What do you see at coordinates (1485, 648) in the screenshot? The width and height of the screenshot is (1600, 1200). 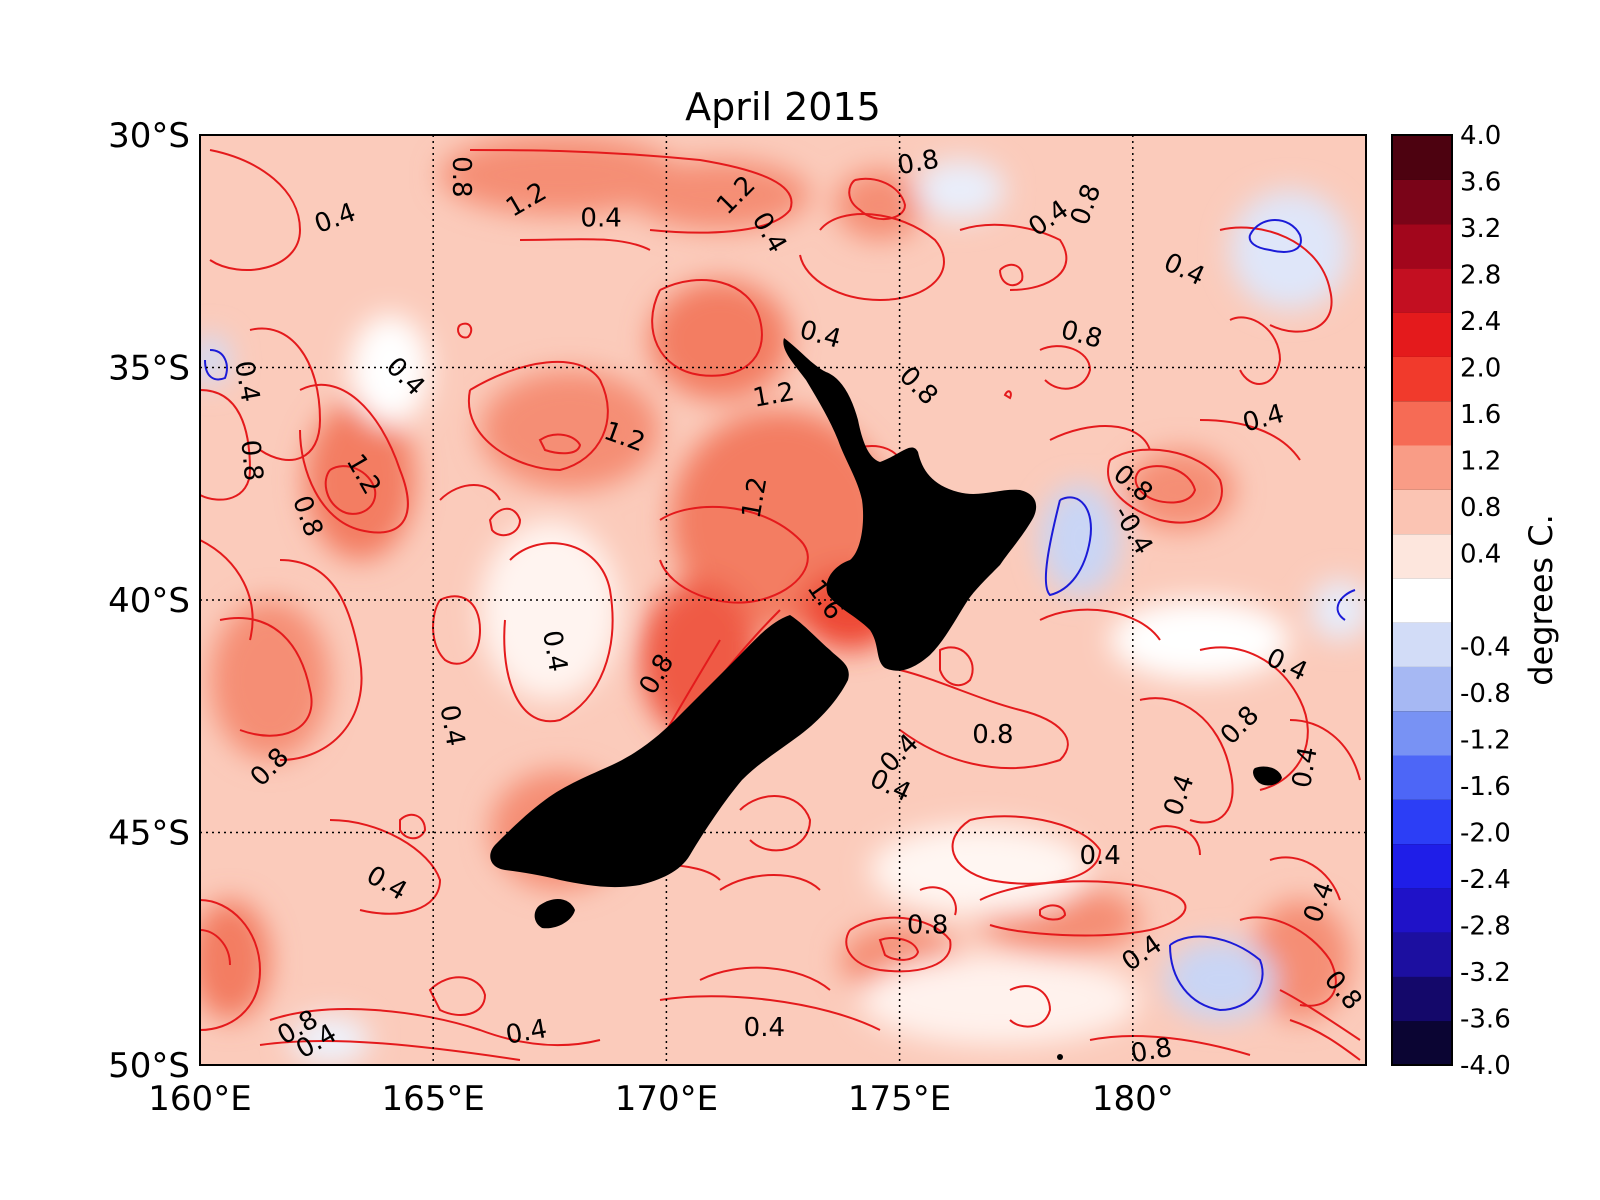 I see `colorbar-tick-label: -0.4` at bounding box center [1485, 648].